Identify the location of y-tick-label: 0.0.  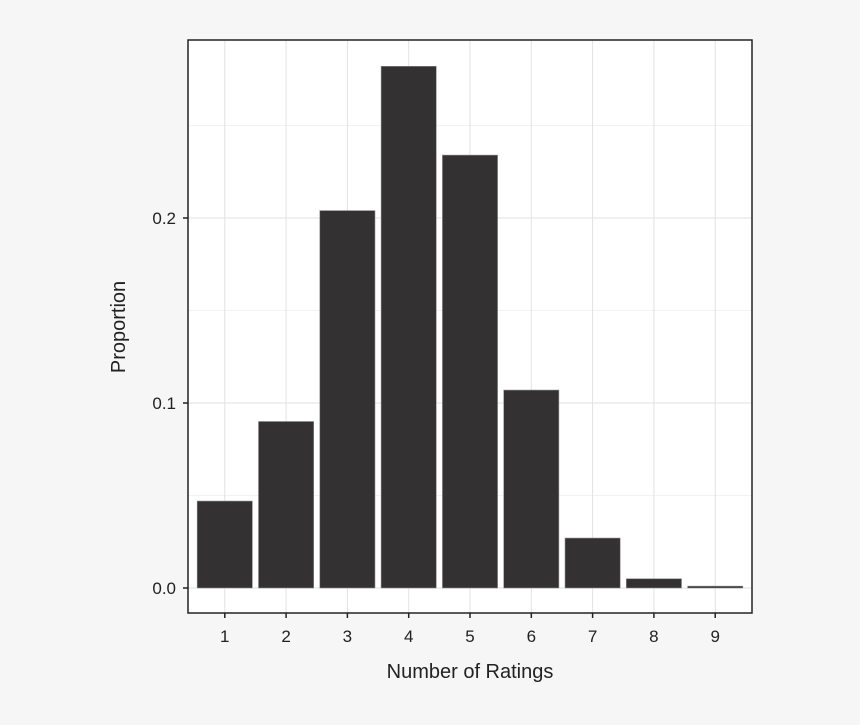
(164, 588).